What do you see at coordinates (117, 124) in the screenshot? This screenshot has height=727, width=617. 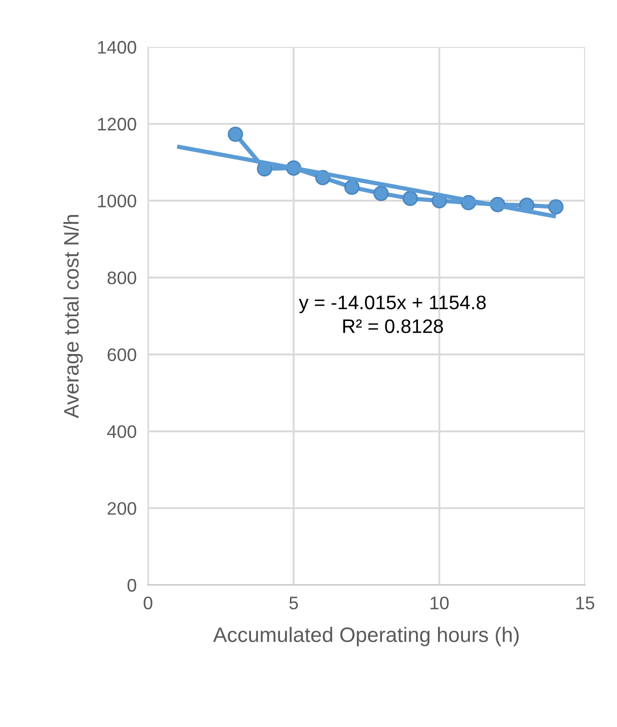 I see `y-tick-label: 1200` at bounding box center [117, 124].